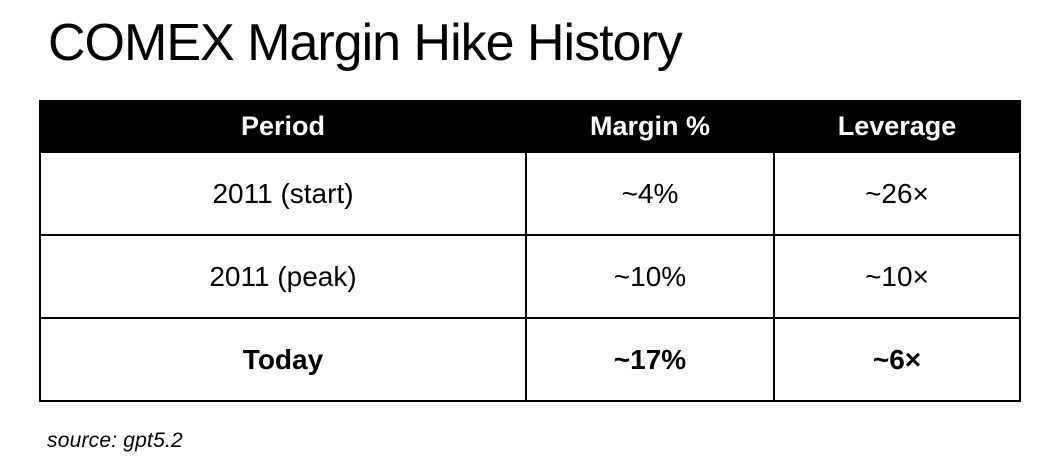 This screenshot has height=470, width=1051. I want to click on page-title: COMEX Margin Hike History, so click(365, 43).